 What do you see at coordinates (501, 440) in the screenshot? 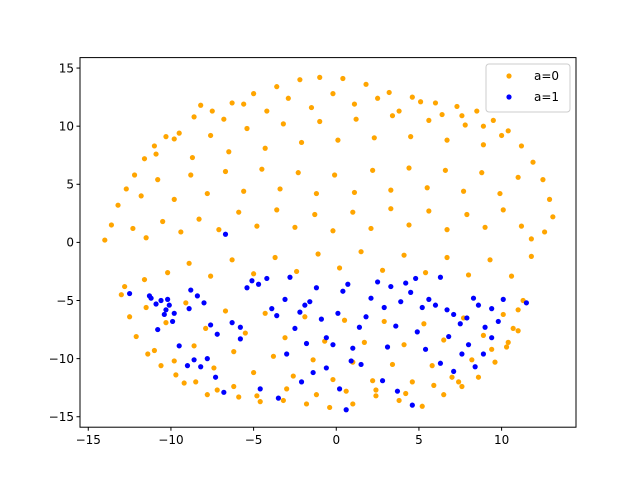
I see `x-tick-label: 10` at bounding box center [501, 440].